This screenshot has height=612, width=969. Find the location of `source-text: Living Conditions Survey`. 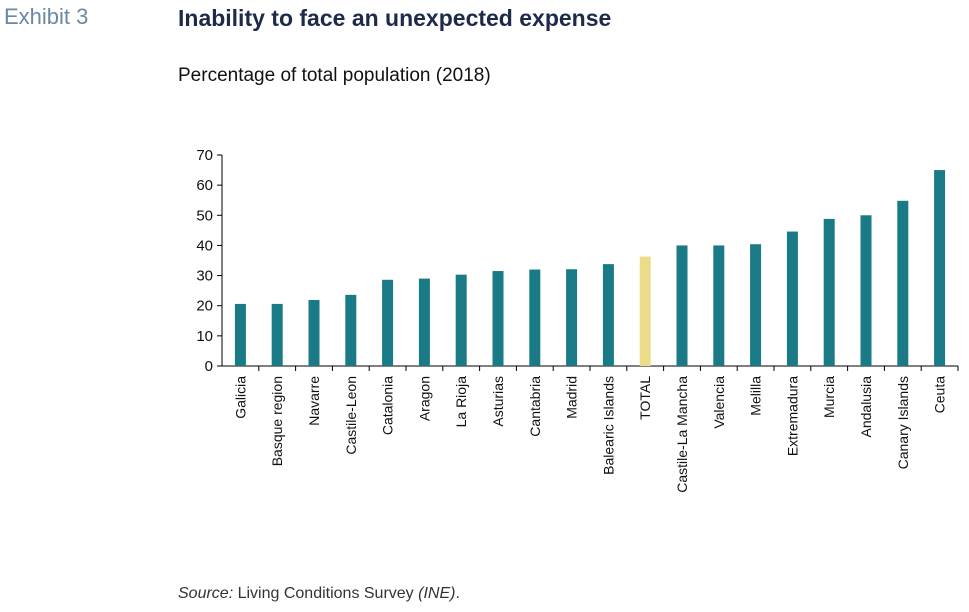

source-text: Living Conditions Survey is located at coordinates (326, 593).